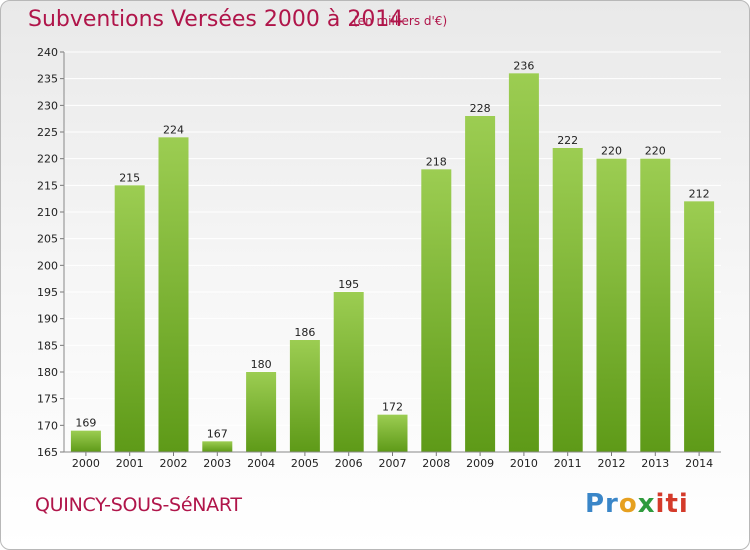 This screenshot has height=550, width=750. What do you see at coordinates (47, 185) in the screenshot?
I see `y-tick-label: 215` at bounding box center [47, 185].